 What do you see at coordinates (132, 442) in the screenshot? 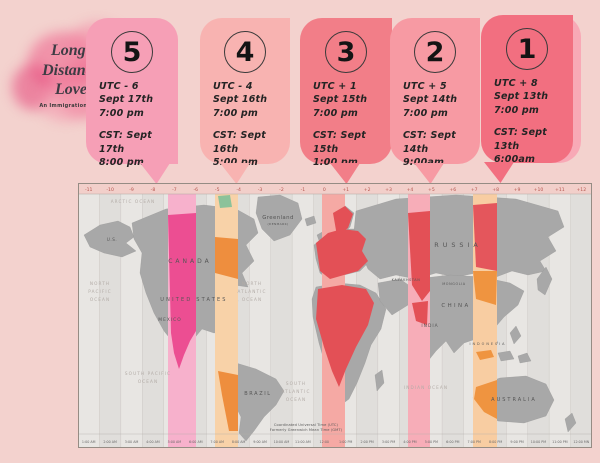
I see `zone-time-label: 3:00 AM` at bounding box center [132, 442].